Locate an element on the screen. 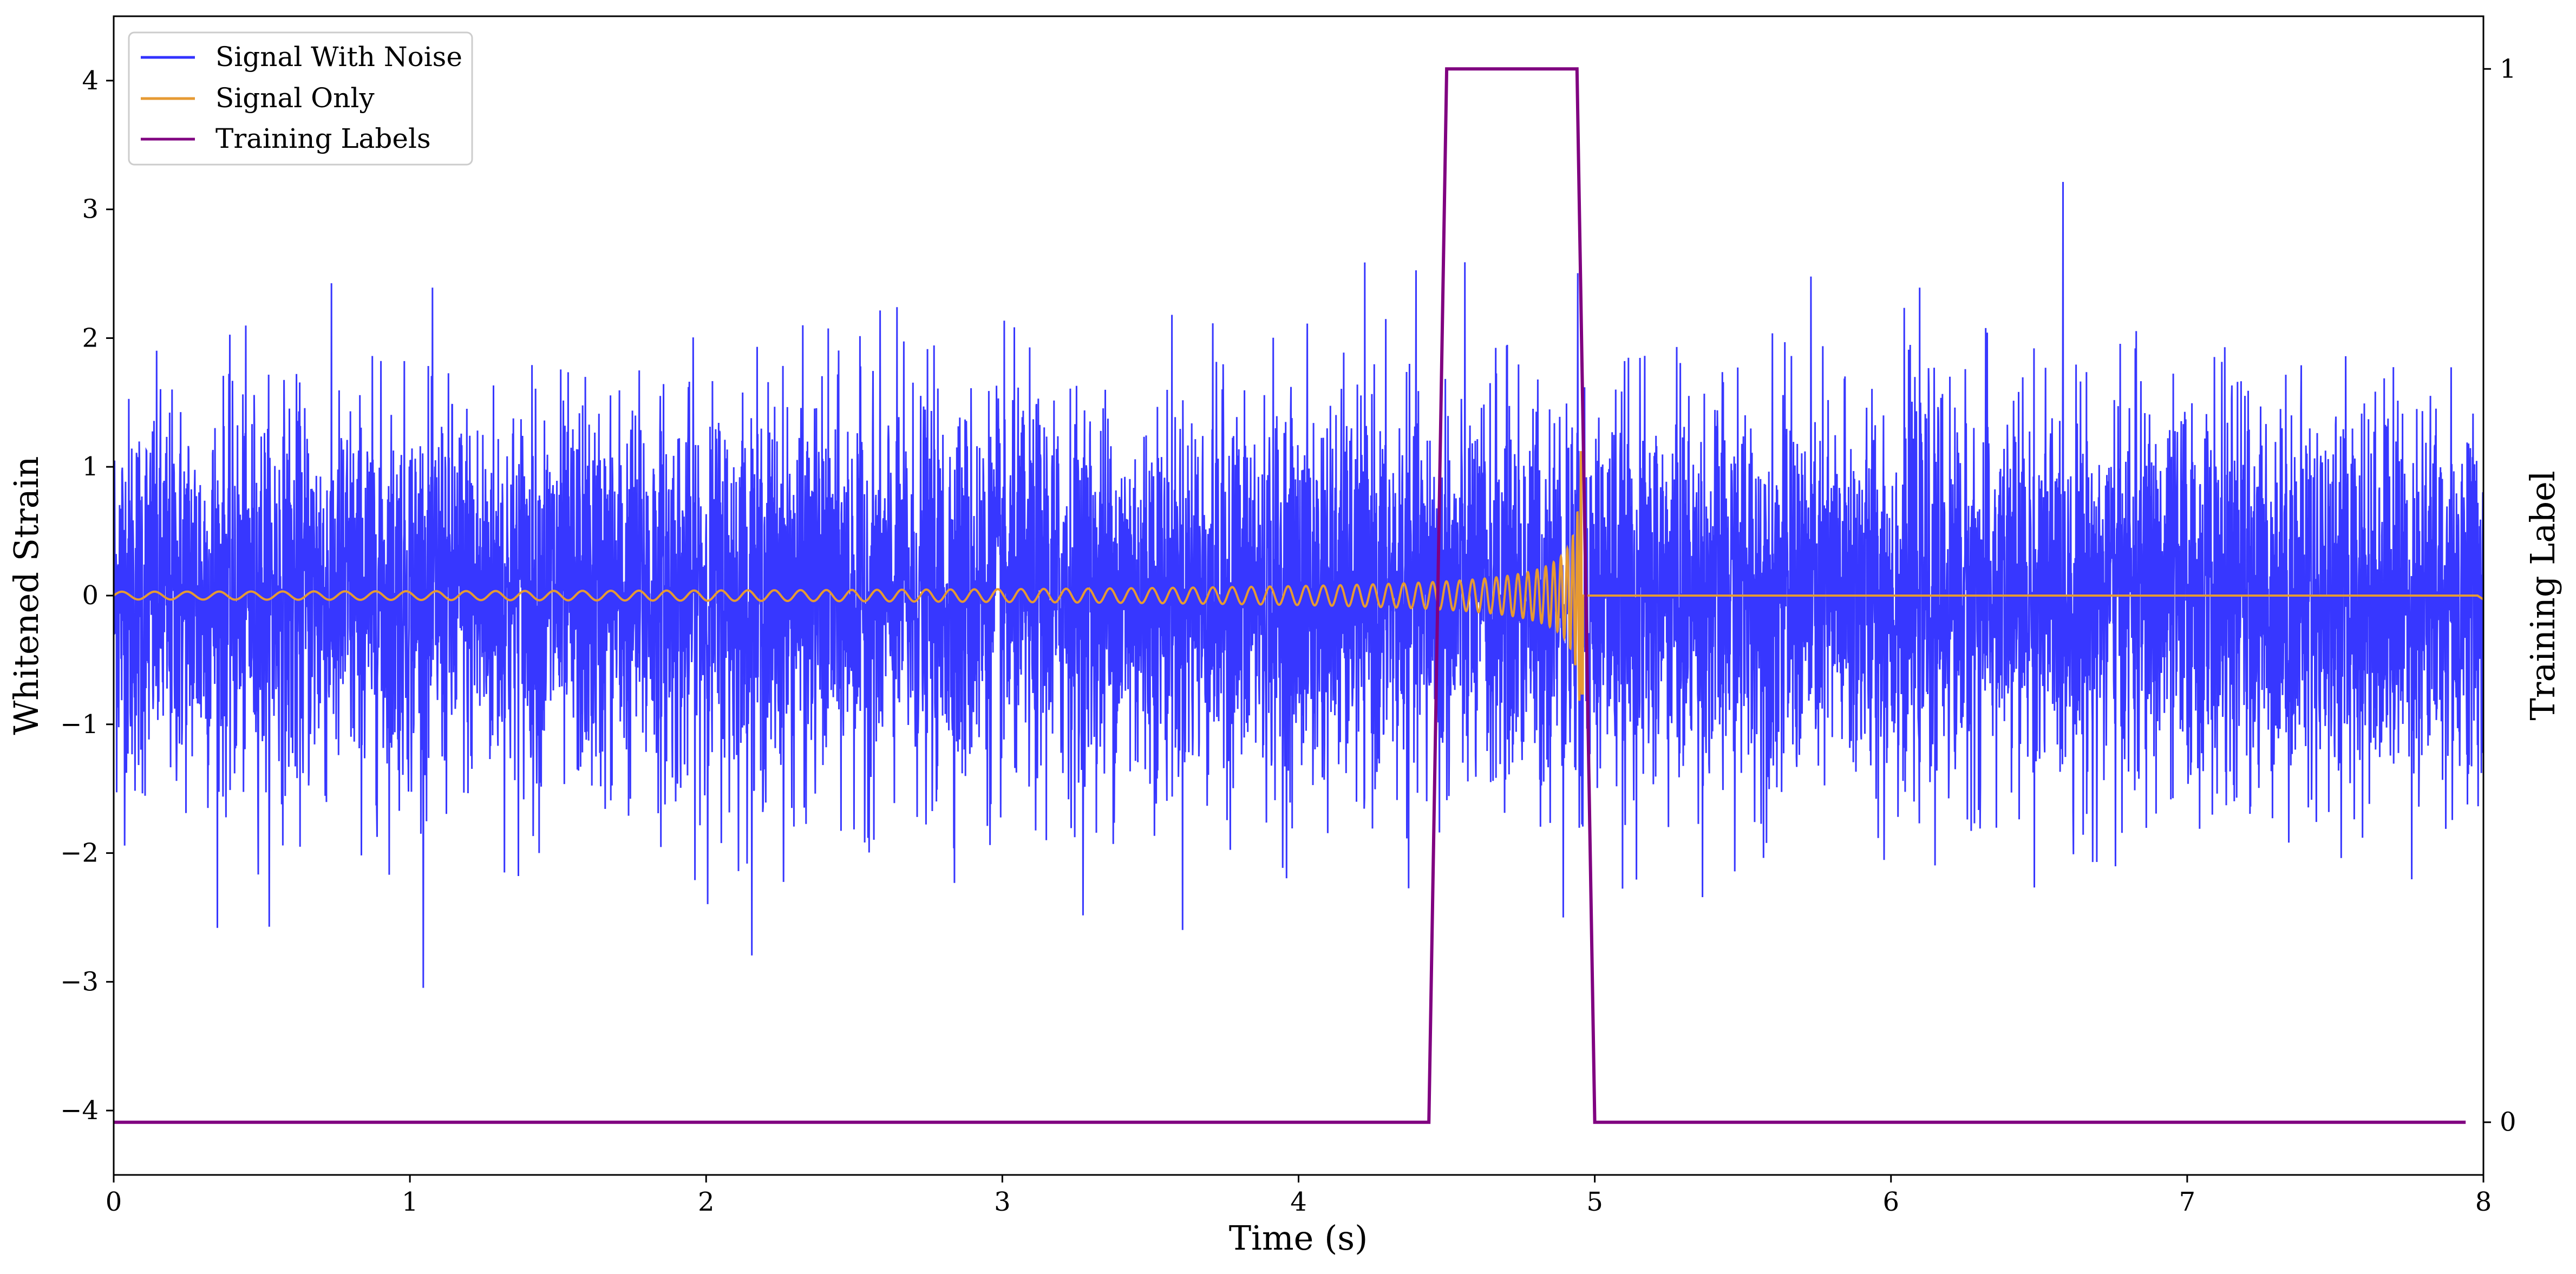 The image size is (2576, 1274). y2-axis-label: Training Label is located at coordinates (2542, 595).